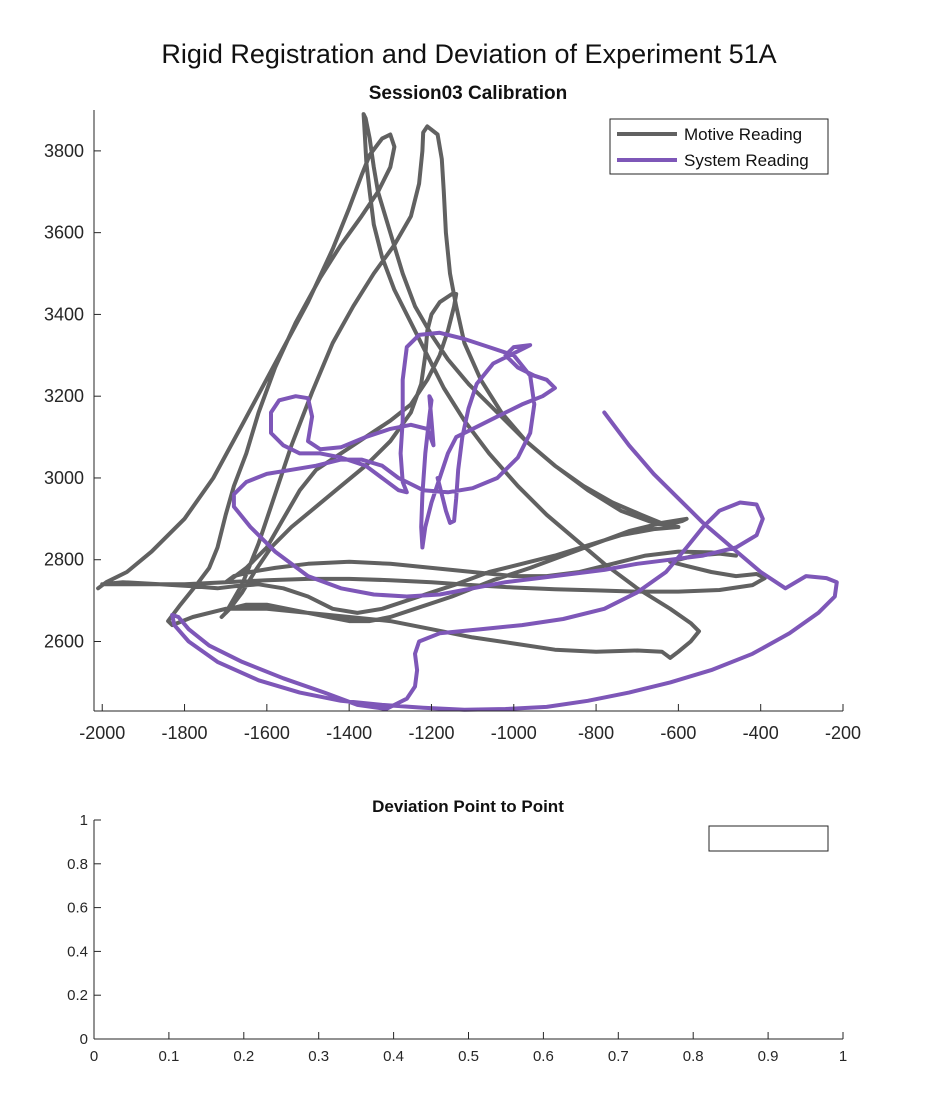 The width and height of the screenshot is (938, 1094). I want to click on bottom-axes-y-ticks: 0 0.2 0.4 0.6 0.8 1, so click(84, 930).